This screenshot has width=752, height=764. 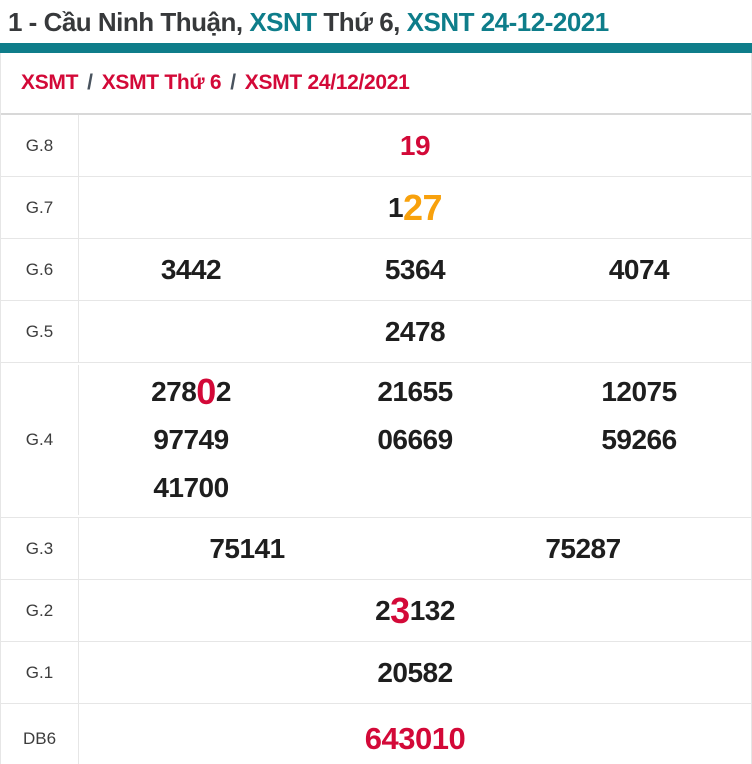 I want to click on prize-number: 5364, so click(x=415, y=270).